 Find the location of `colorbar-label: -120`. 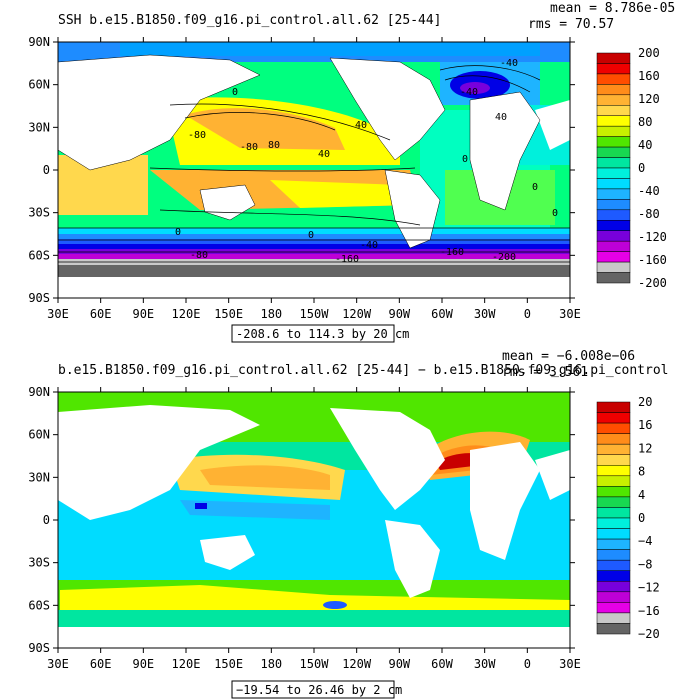

colorbar-label: -120 is located at coordinates (652, 237).